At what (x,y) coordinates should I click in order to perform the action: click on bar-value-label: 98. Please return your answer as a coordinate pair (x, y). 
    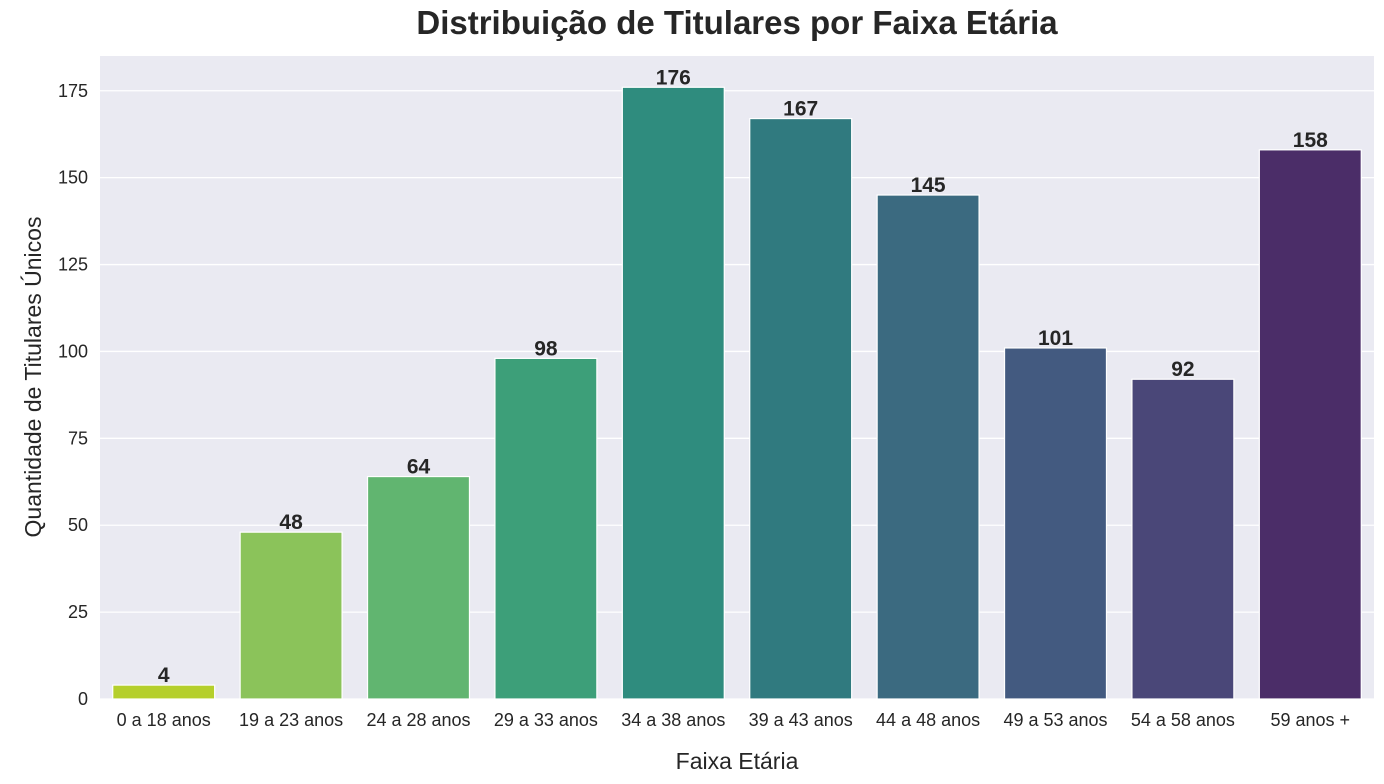
    Looking at the image, I should click on (546, 348).